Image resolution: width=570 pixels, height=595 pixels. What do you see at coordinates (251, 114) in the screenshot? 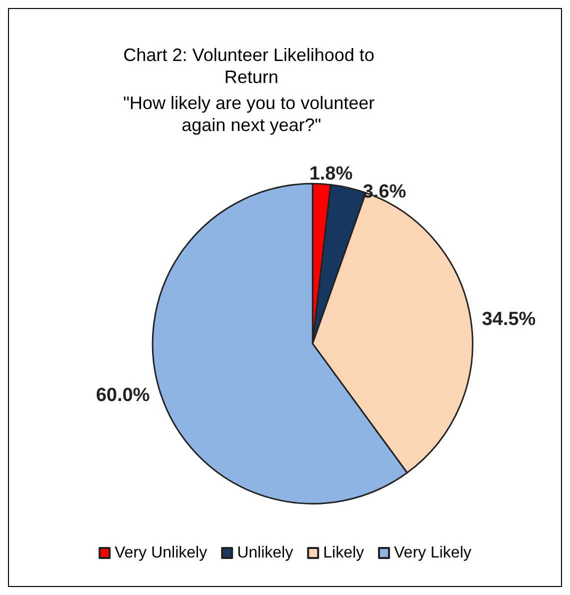
I see `chart-subtitle: "How likely are you to volunteer again next year?"` at bounding box center [251, 114].